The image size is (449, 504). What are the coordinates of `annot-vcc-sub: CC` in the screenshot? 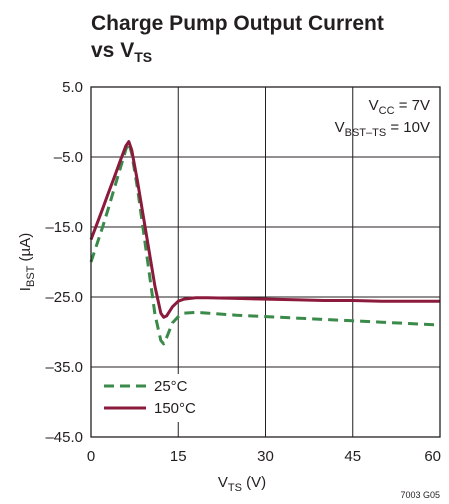 It's located at (387, 111).